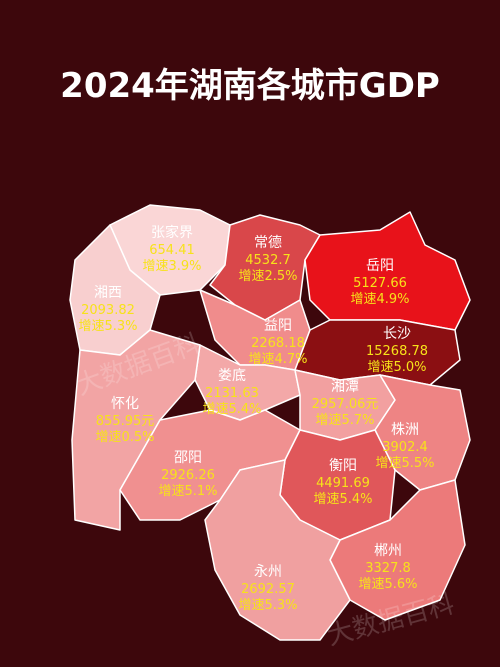  Describe the element at coordinates (380, 283) in the screenshot. I see `region-gdp: 5127.66` at that location.